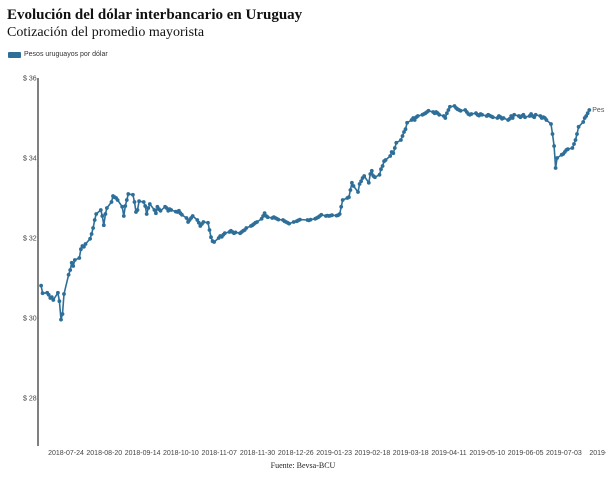 This screenshot has height=484, width=606. I want to click on legend: Pesos uruguayos por dólar, so click(58, 54).